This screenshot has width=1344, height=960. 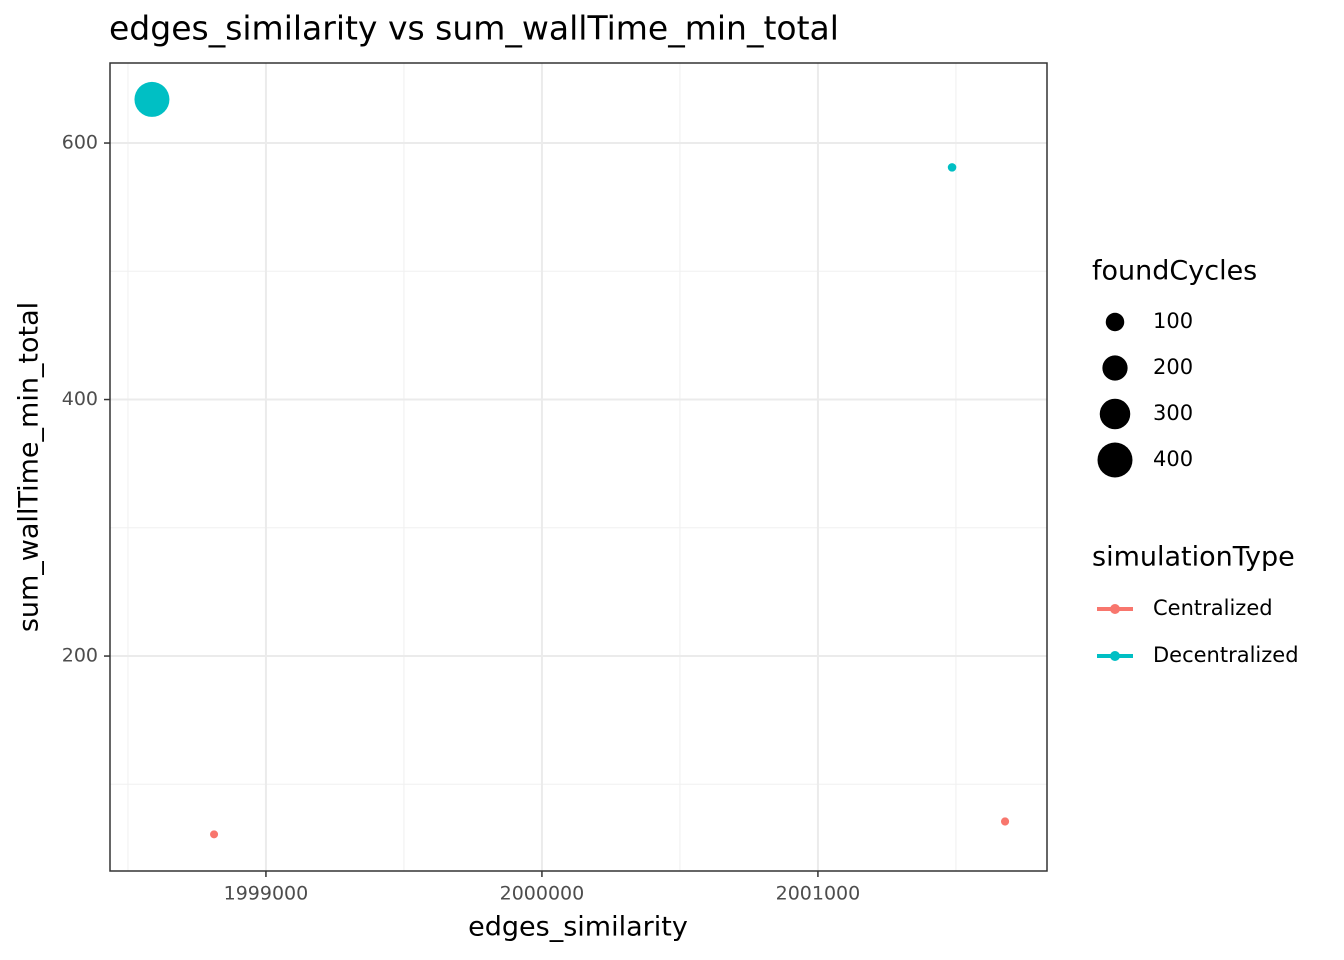 I want to click on x-tick-label: 1999000, so click(x=266, y=894).